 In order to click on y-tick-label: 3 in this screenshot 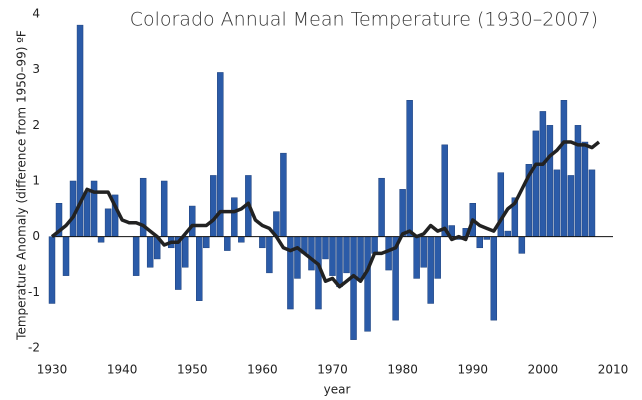, I will do `click(36, 69)`.